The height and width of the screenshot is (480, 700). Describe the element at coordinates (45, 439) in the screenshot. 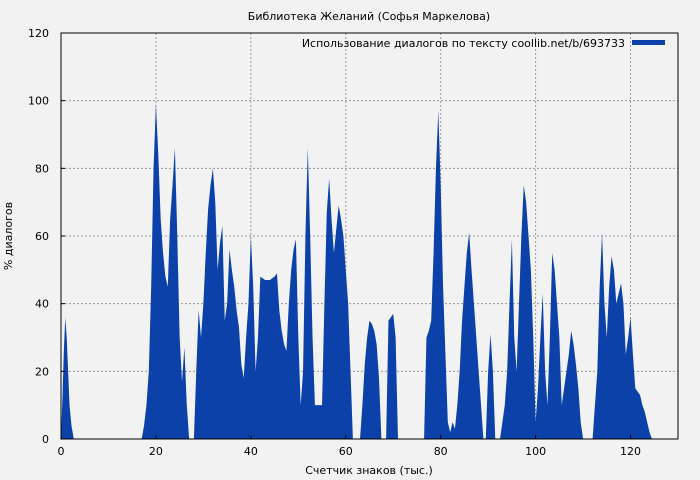

I see `y-tick-label: 0` at that location.